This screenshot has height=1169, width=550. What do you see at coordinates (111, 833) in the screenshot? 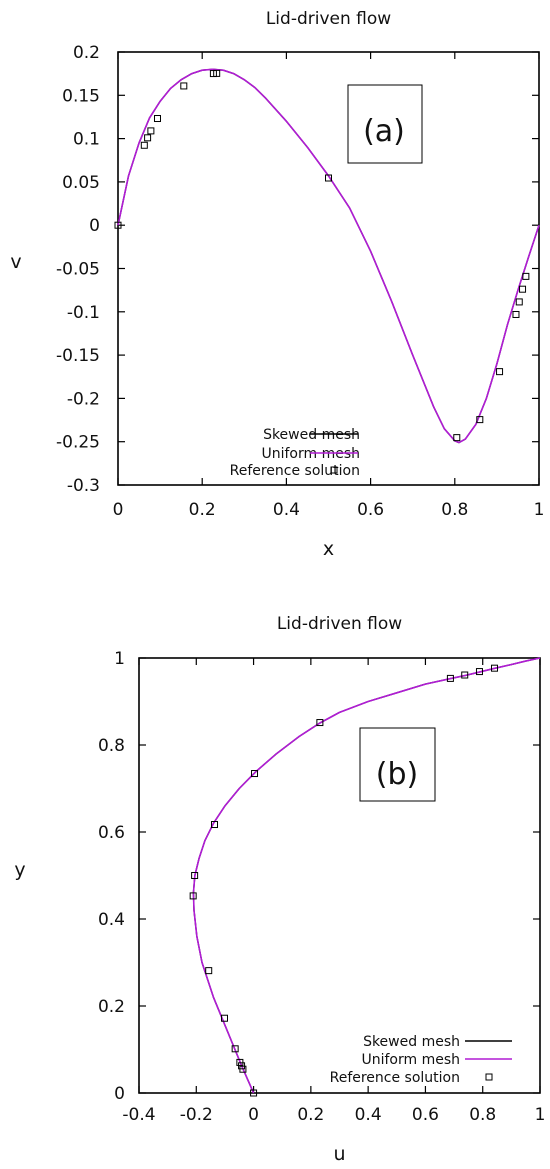
I see `y-tick-label: 0.6` at bounding box center [111, 833].